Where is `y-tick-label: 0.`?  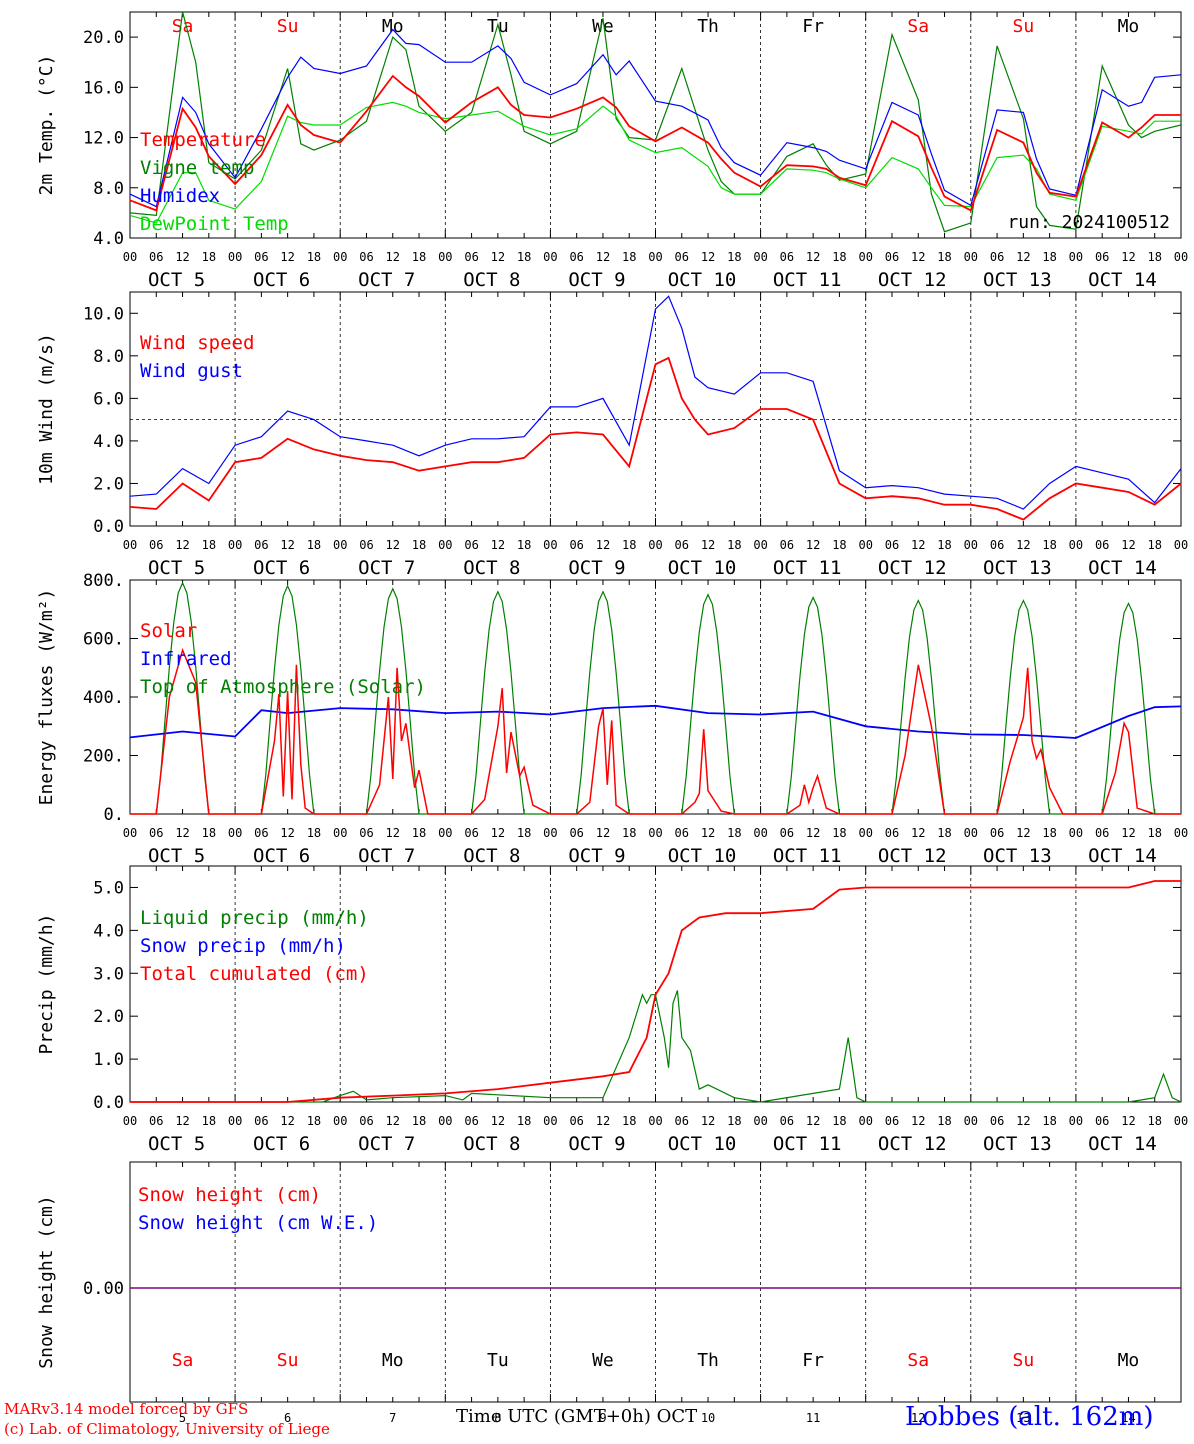
y-tick-label: 0. is located at coordinates (114, 815).